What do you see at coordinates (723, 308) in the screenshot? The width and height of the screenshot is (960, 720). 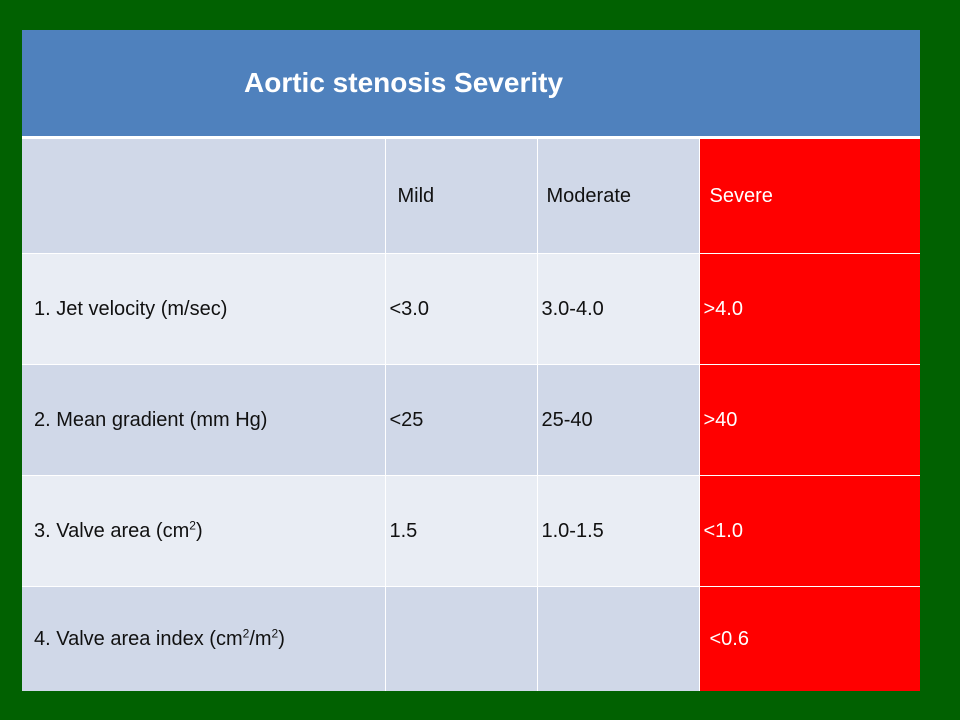 I see `severe-value: >4.0` at bounding box center [723, 308].